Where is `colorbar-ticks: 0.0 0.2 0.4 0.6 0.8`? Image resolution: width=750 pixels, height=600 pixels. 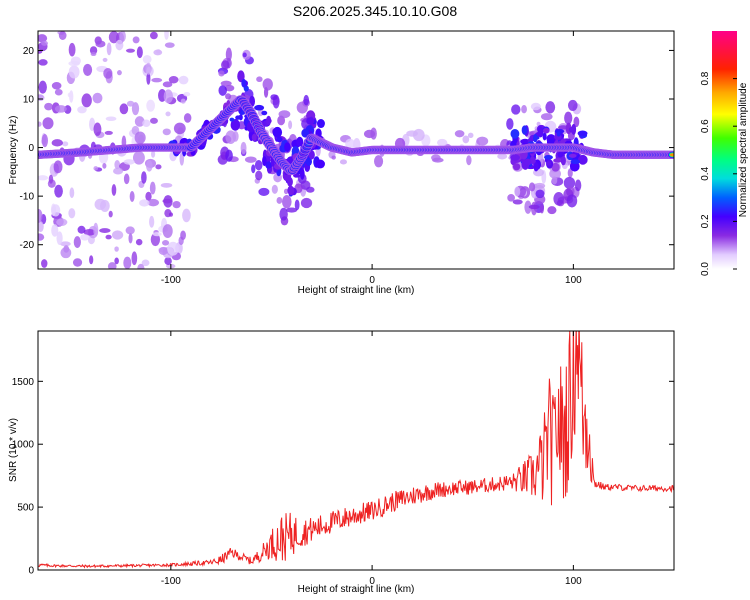 colorbar-ticks: 0.0 0.2 0.4 0.6 0.8 is located at coordinates (718, 173).